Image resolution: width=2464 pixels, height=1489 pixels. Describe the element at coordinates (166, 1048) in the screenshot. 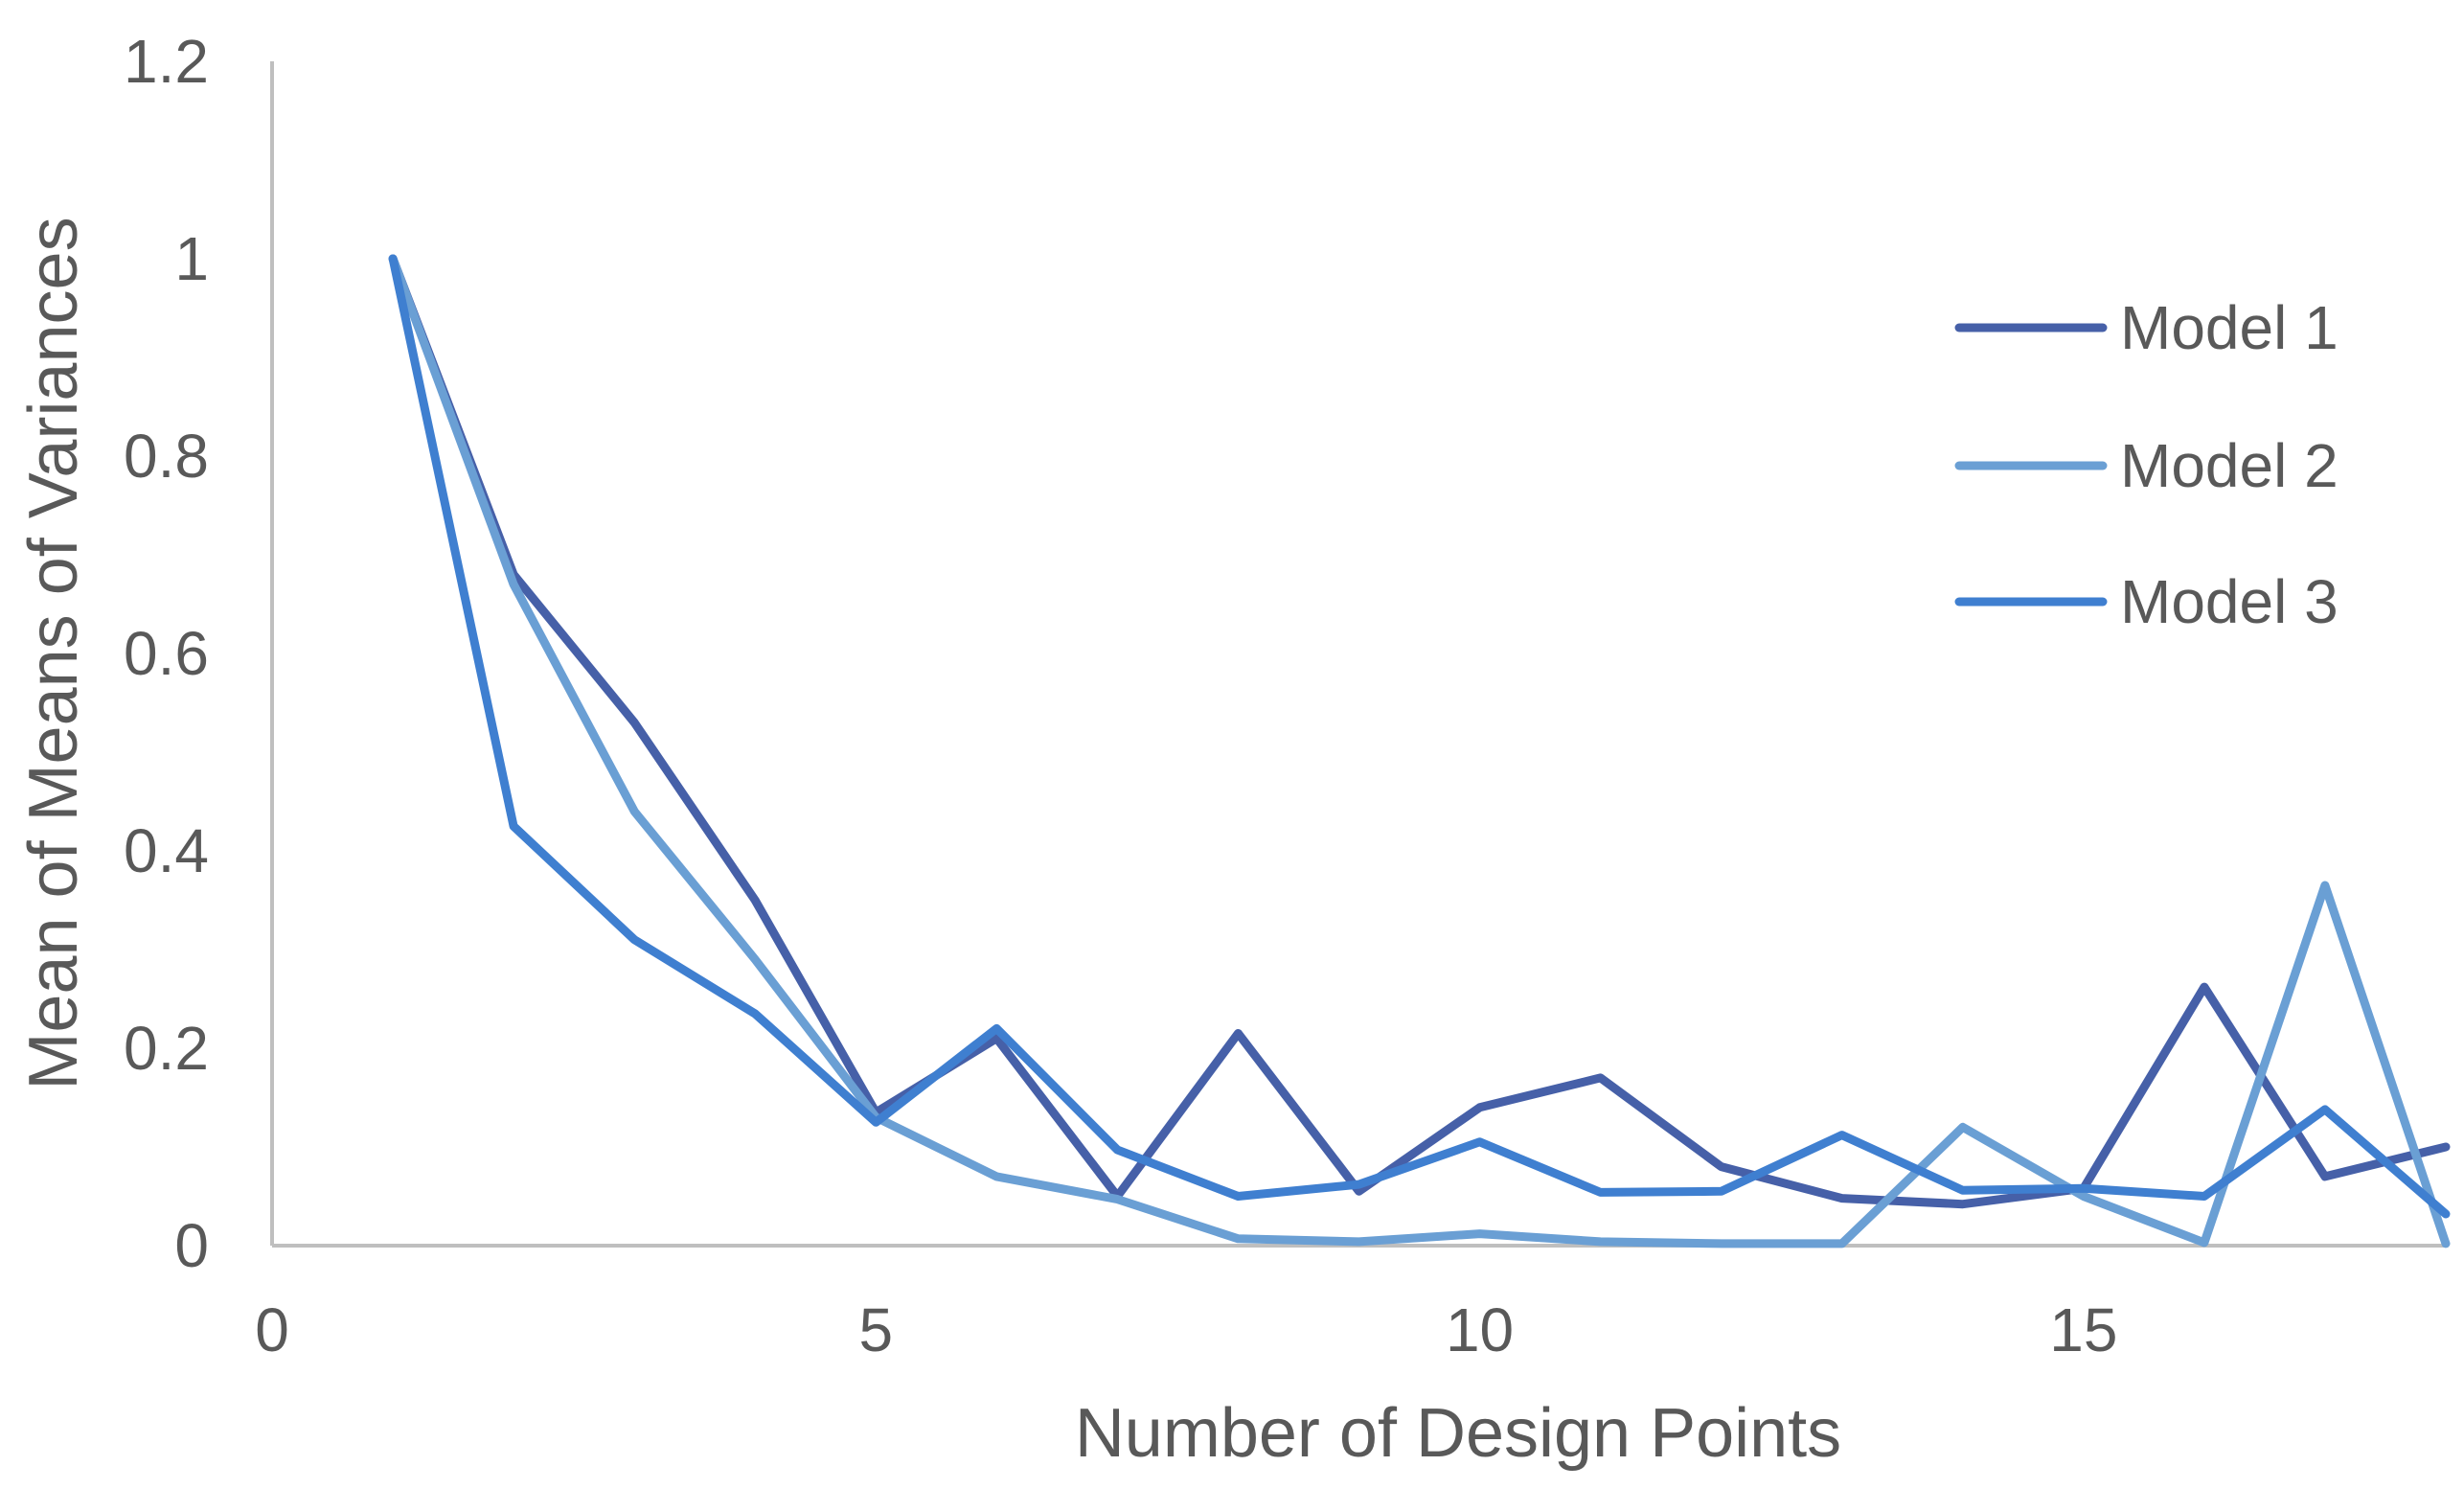

I see `y-tick-label: 0.2` at that location.